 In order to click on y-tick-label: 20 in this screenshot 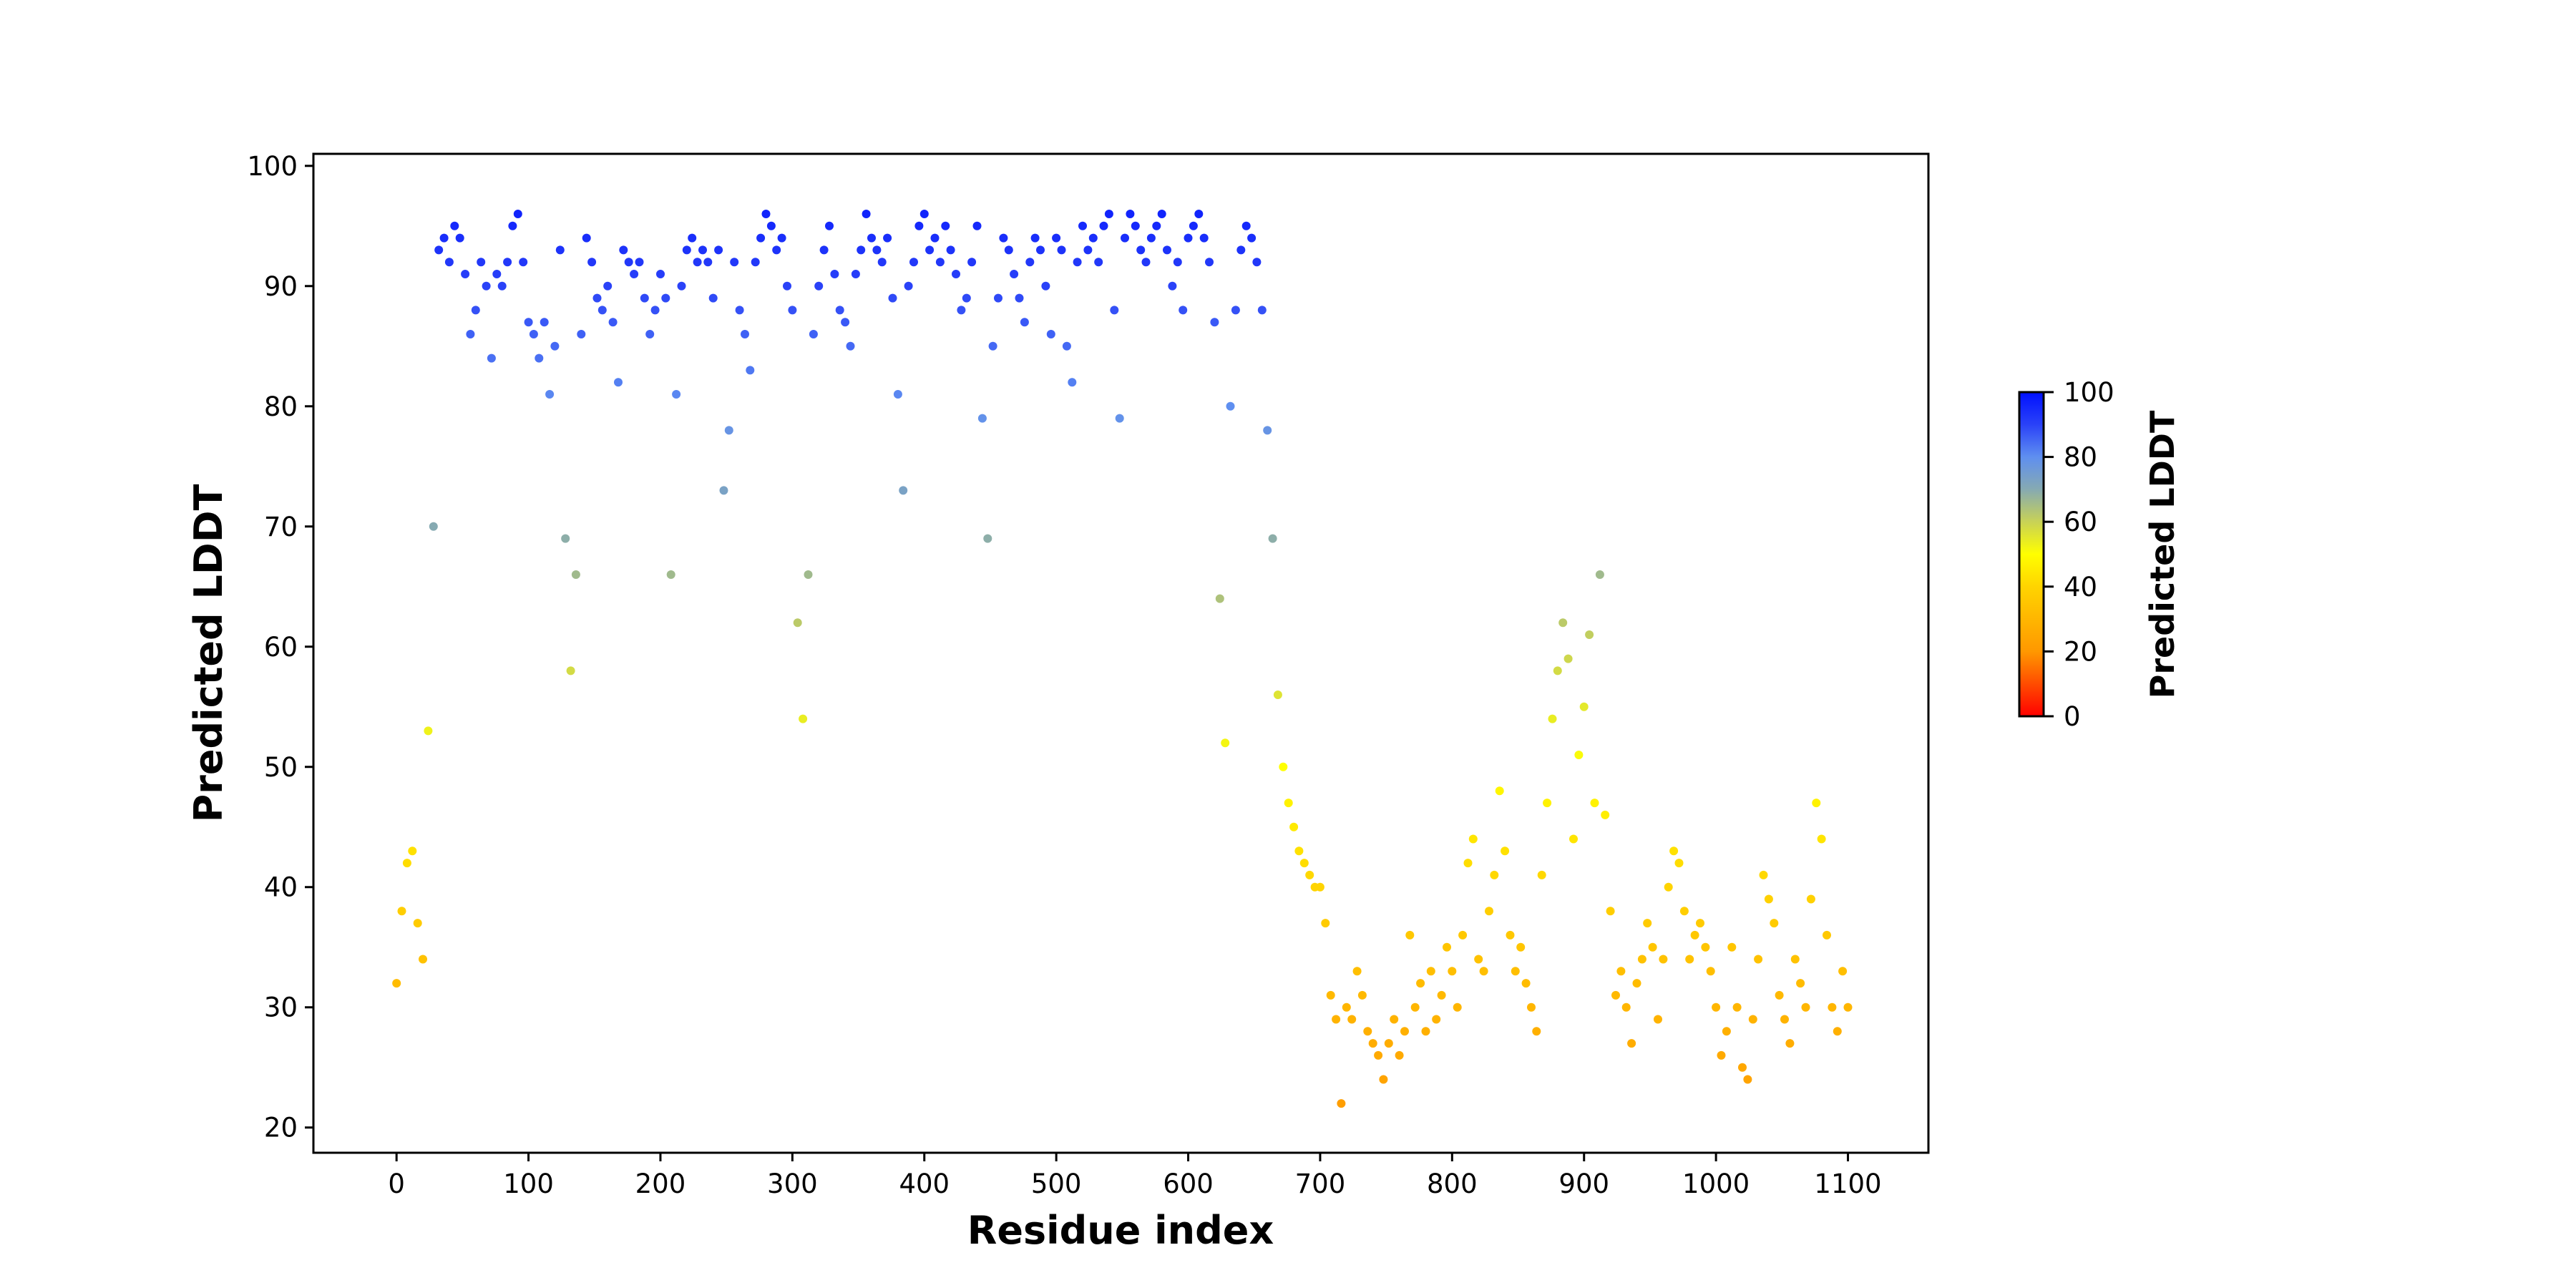, I will do `click(281, 1128)`.